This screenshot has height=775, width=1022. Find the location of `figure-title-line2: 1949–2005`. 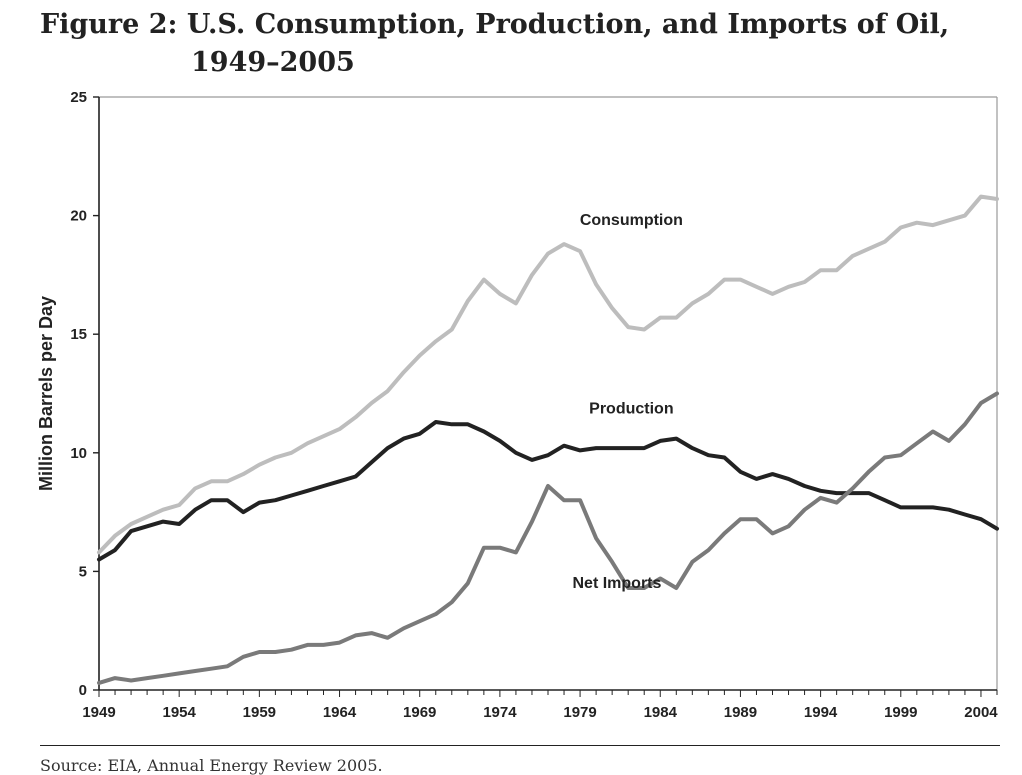

figure-title-line2: 1949–2005 is located at coordinates (273, 62).